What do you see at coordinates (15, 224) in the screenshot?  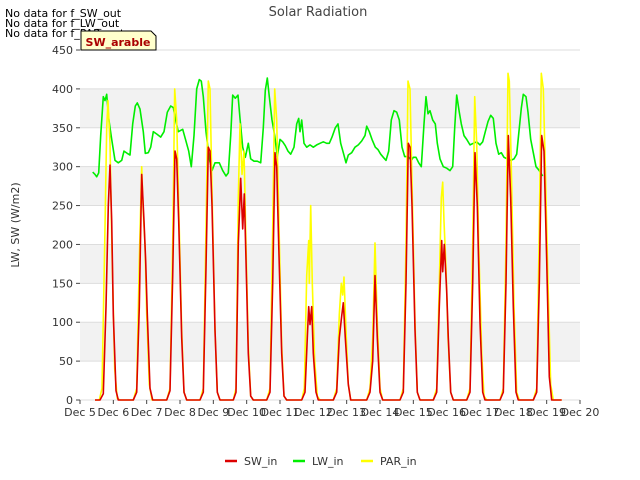 I see `y-axis-label: LW, SW (W/m2)` at bounding box center [15, 224].